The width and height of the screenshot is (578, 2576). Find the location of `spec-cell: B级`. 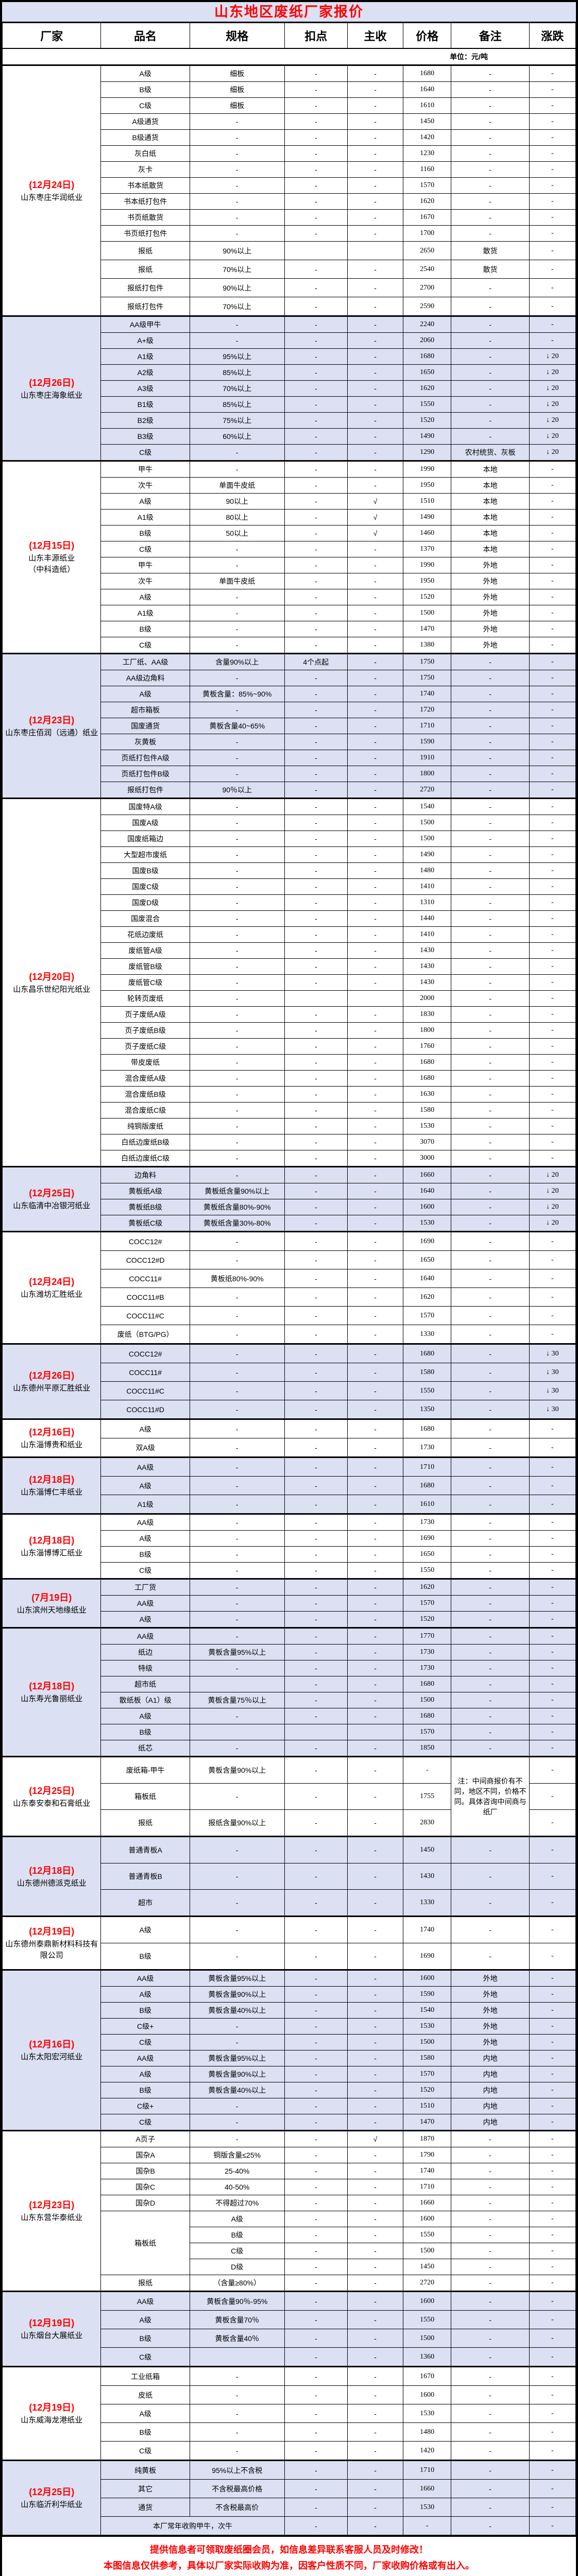

spec-cell: B级 is located at coordinates (237, 2235).